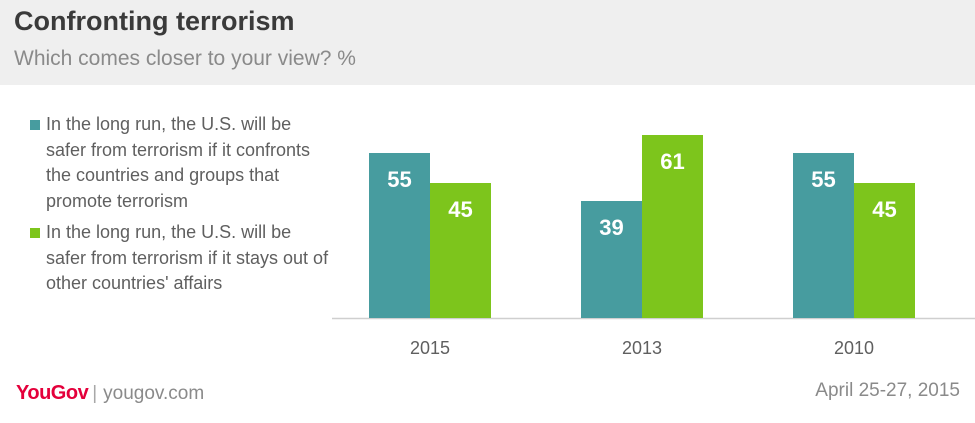  What do you see at coordinates (52, 393) in the screenshot?
I see `yougov-logo: YouGov` at bounding box center [52, 393].